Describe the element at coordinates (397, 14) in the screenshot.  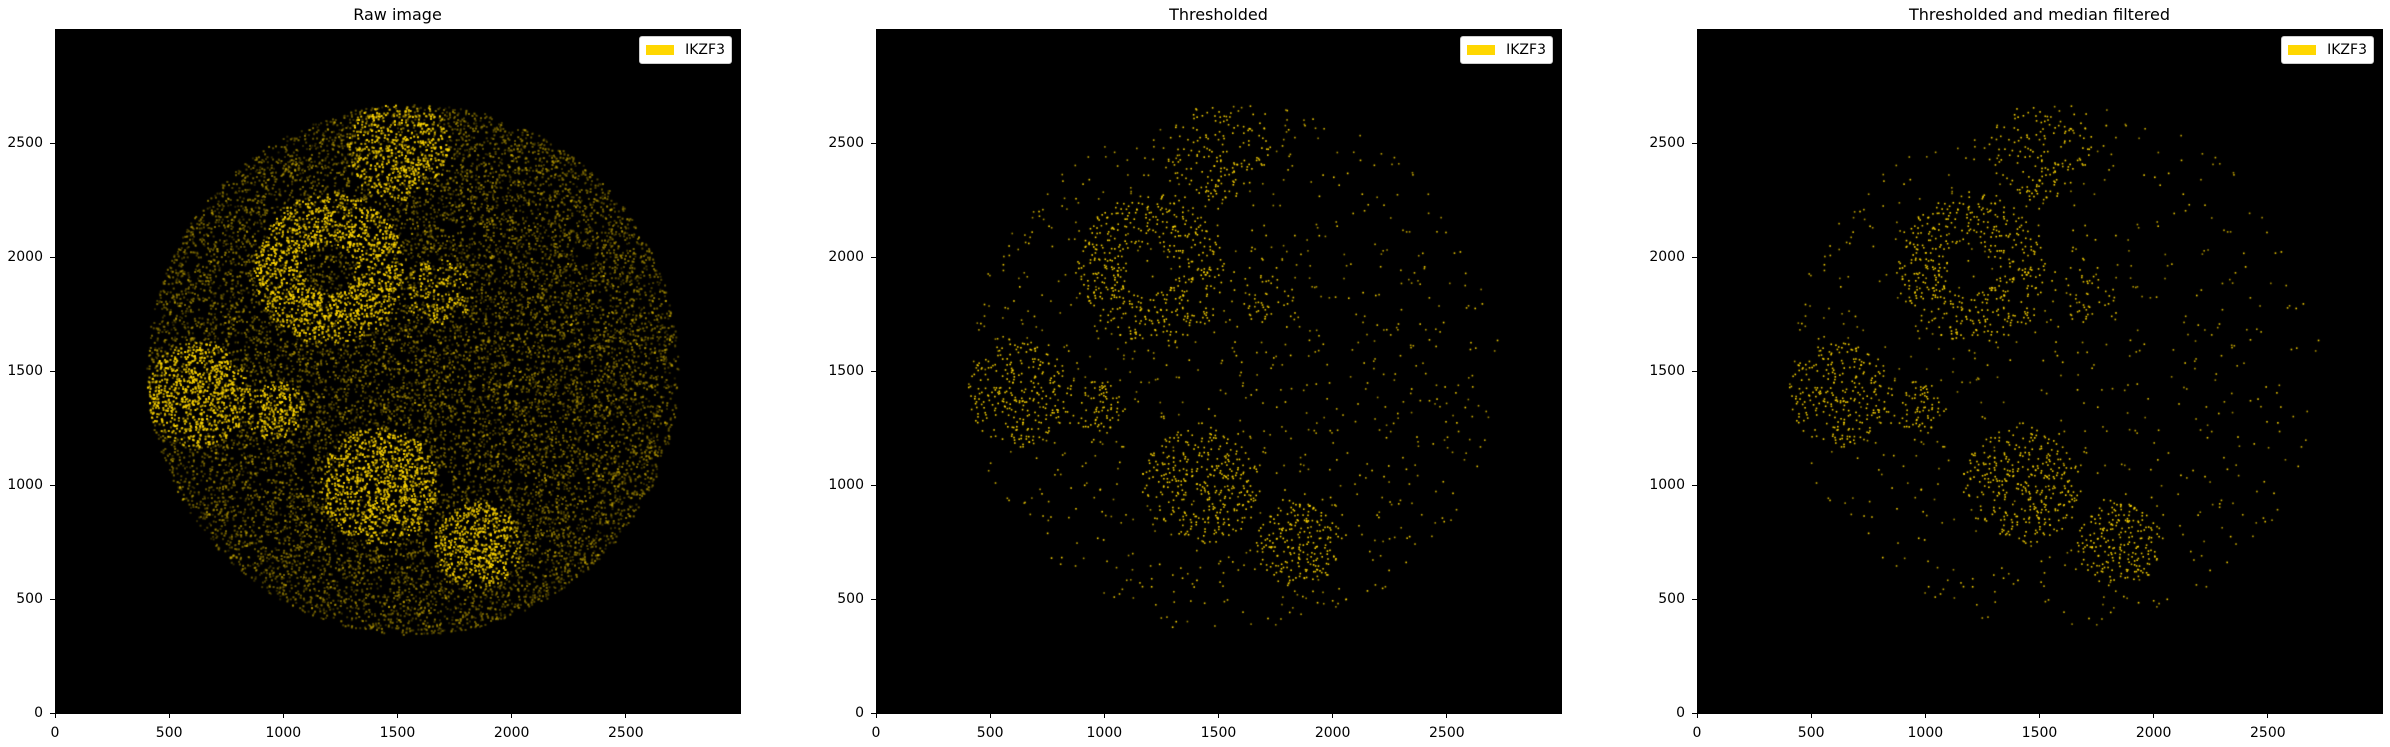
I see `axes-title: Raw image` at that location.